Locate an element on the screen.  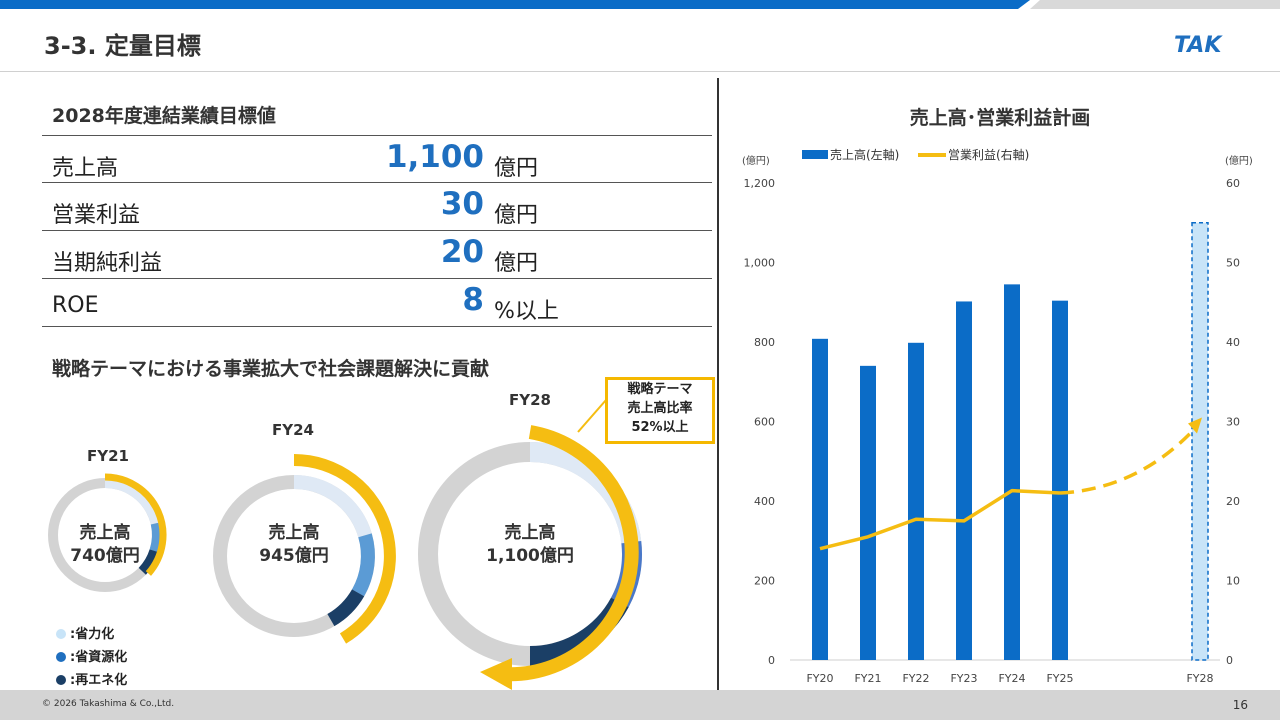
profit-line is located at coordinates (940, 519).